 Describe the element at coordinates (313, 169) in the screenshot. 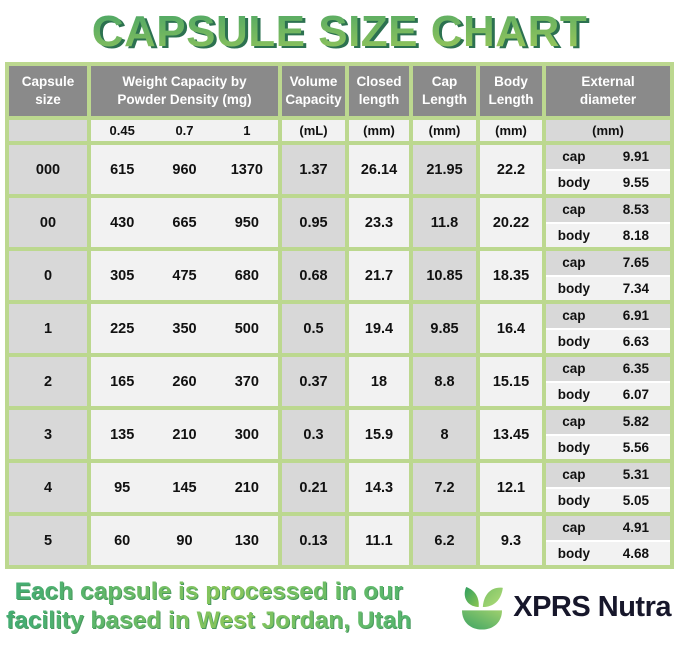

I see `volume-capacity-cell: 1.37` at that location.